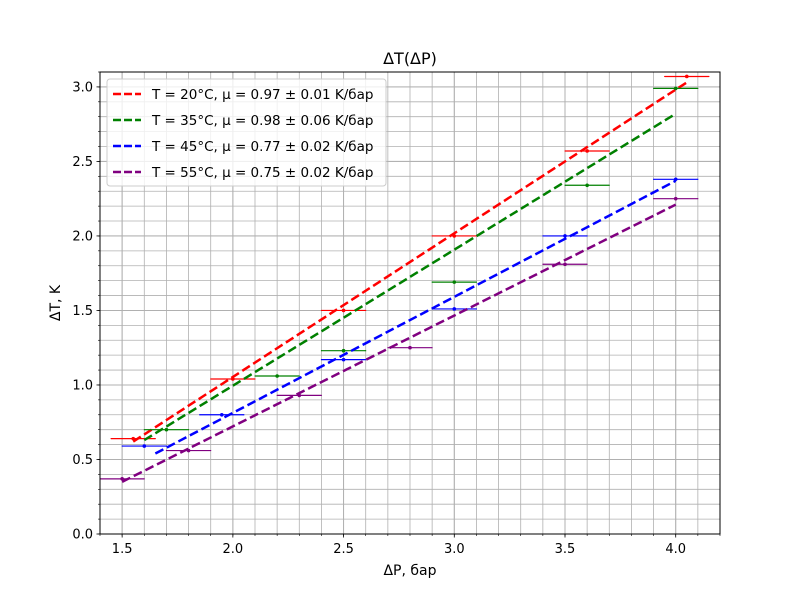 The height and width of the screenshot is (600, 800). Describe the element at coordinates (82, 311) in the screenshot. I see `y-tick-label: 1.5` at that location.